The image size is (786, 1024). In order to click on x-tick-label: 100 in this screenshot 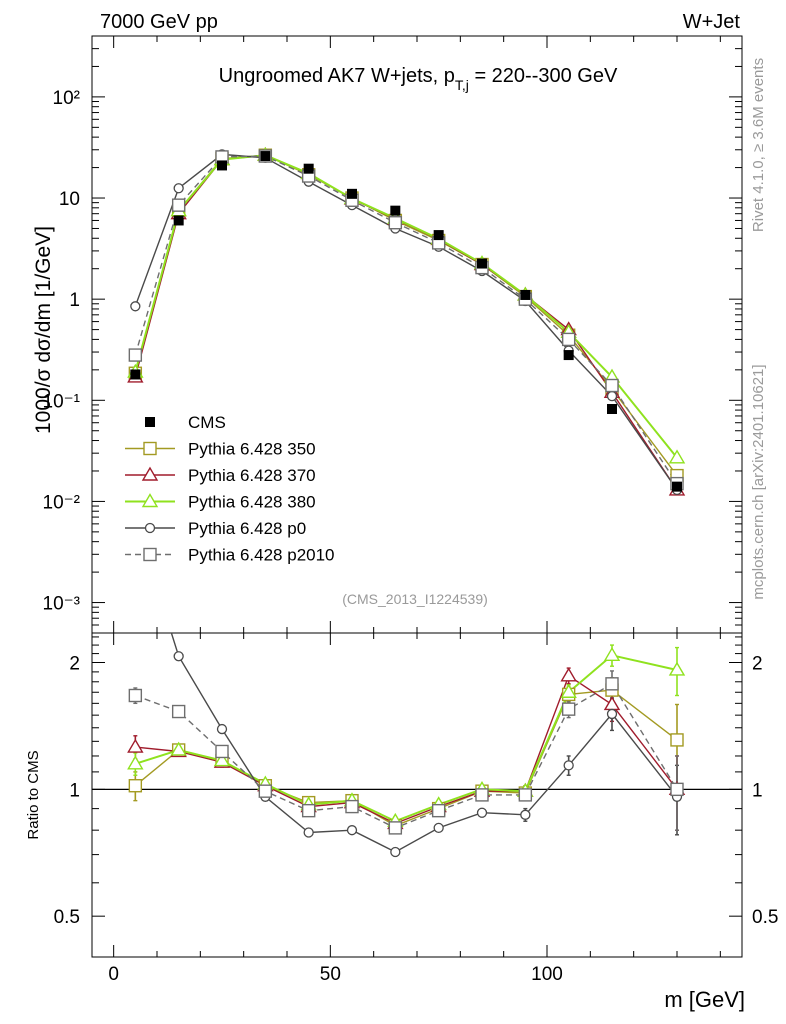, I will do `click(547, 974)`.